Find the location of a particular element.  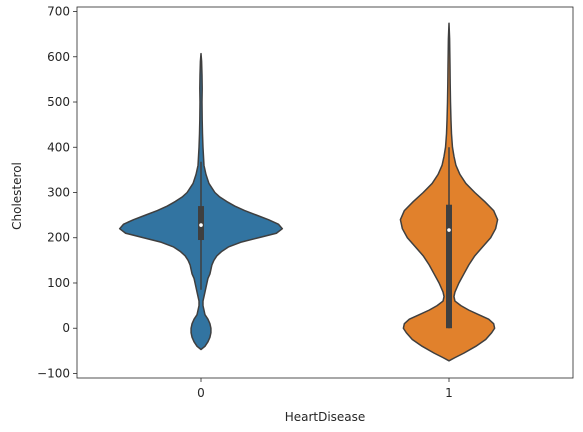

y-tick-label: 0 is located at coordinates (66, 328).